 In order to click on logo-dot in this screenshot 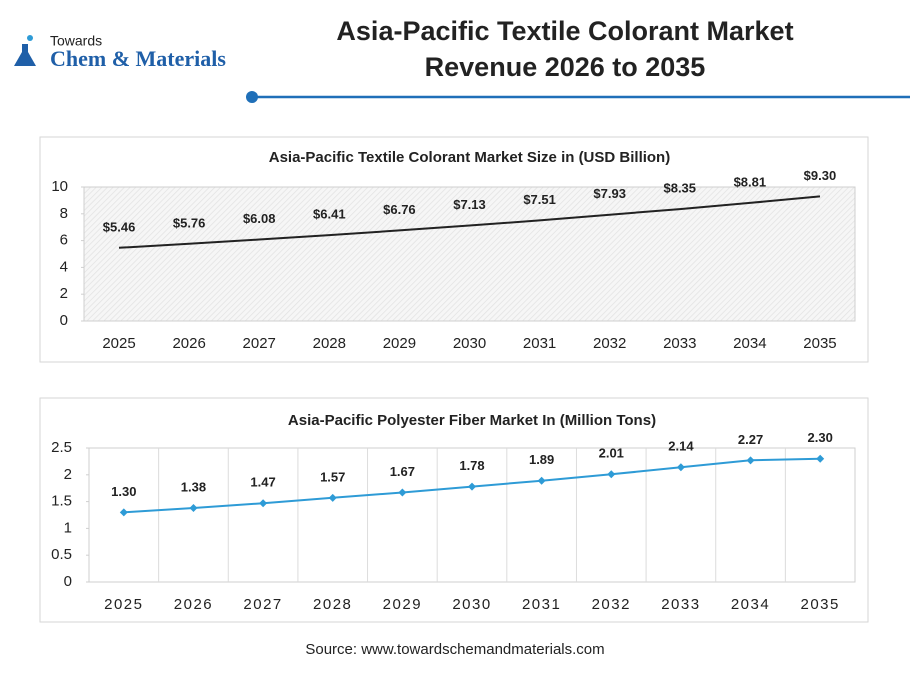, I will do `click(30, 38)`.